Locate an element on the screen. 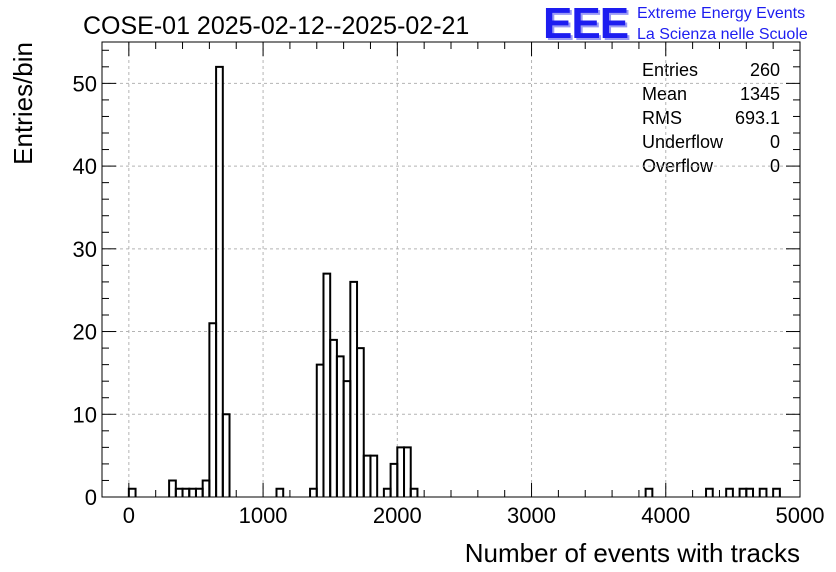 The image size is (836, 572). stats-value: 693.1 is located at coordinates (757, 118).